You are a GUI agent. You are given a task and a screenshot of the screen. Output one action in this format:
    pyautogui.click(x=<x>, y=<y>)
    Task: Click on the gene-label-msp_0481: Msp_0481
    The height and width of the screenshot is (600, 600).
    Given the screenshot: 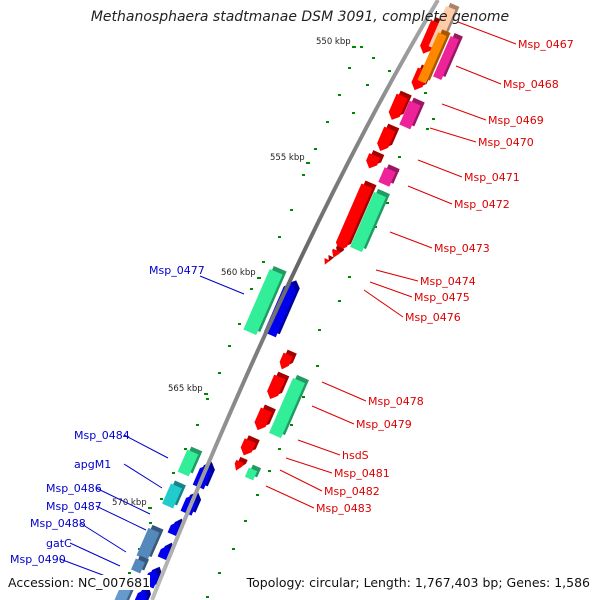 What is the action you would take?
    pyautogui.click(x=362, y=473)
    